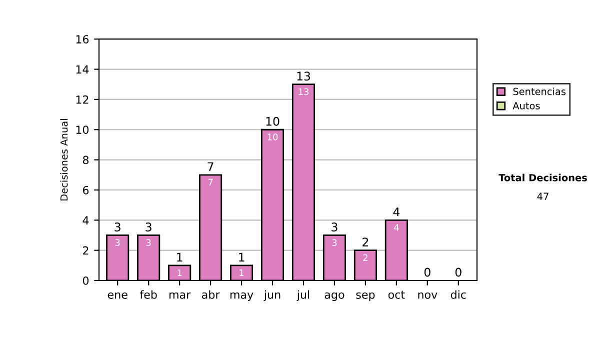 Image resolution: width=600 pixels, height=340 pixels. Describe the element at coordinates (303, 76) in the screenshot. I see `total-label: 13` at that location.